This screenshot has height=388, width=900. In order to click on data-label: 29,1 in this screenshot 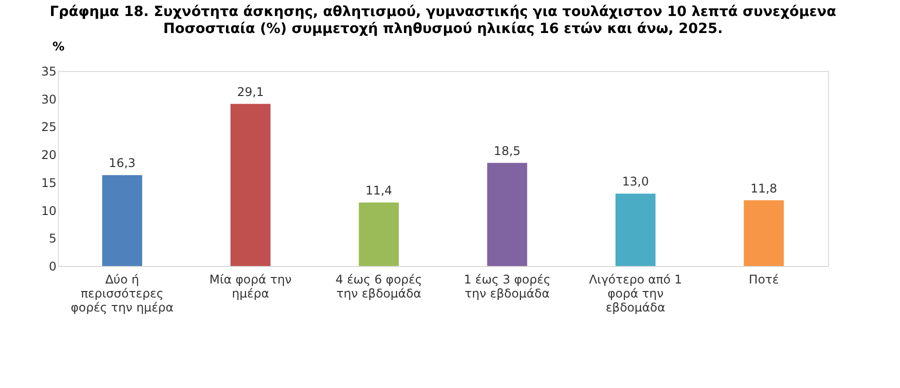, I will do `click(250, 91)`.